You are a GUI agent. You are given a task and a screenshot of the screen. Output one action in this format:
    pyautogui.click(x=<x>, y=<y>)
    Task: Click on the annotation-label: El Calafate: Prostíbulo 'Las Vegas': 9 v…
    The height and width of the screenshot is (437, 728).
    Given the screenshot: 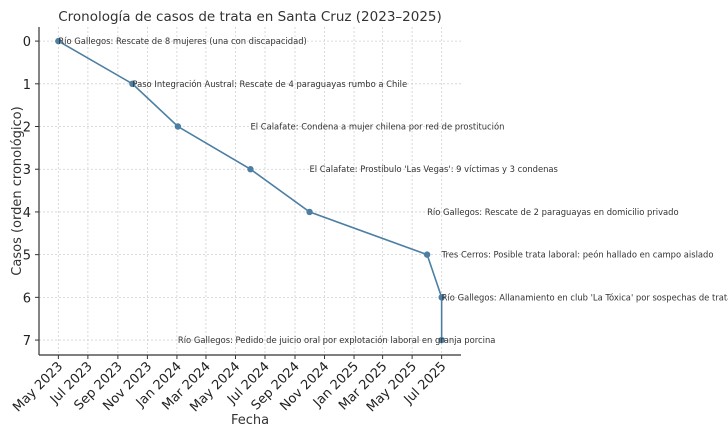 What is the action you would take?
    pyautogui.click(x=434, y=169)
    